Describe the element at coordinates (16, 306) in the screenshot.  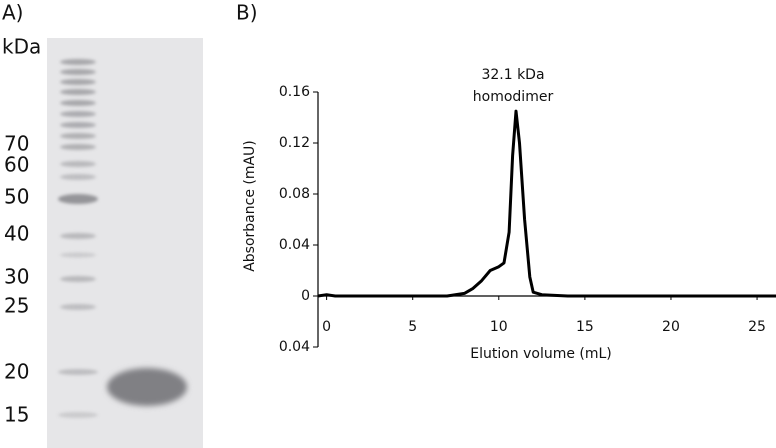
I see `marker-label: 25` at that location.